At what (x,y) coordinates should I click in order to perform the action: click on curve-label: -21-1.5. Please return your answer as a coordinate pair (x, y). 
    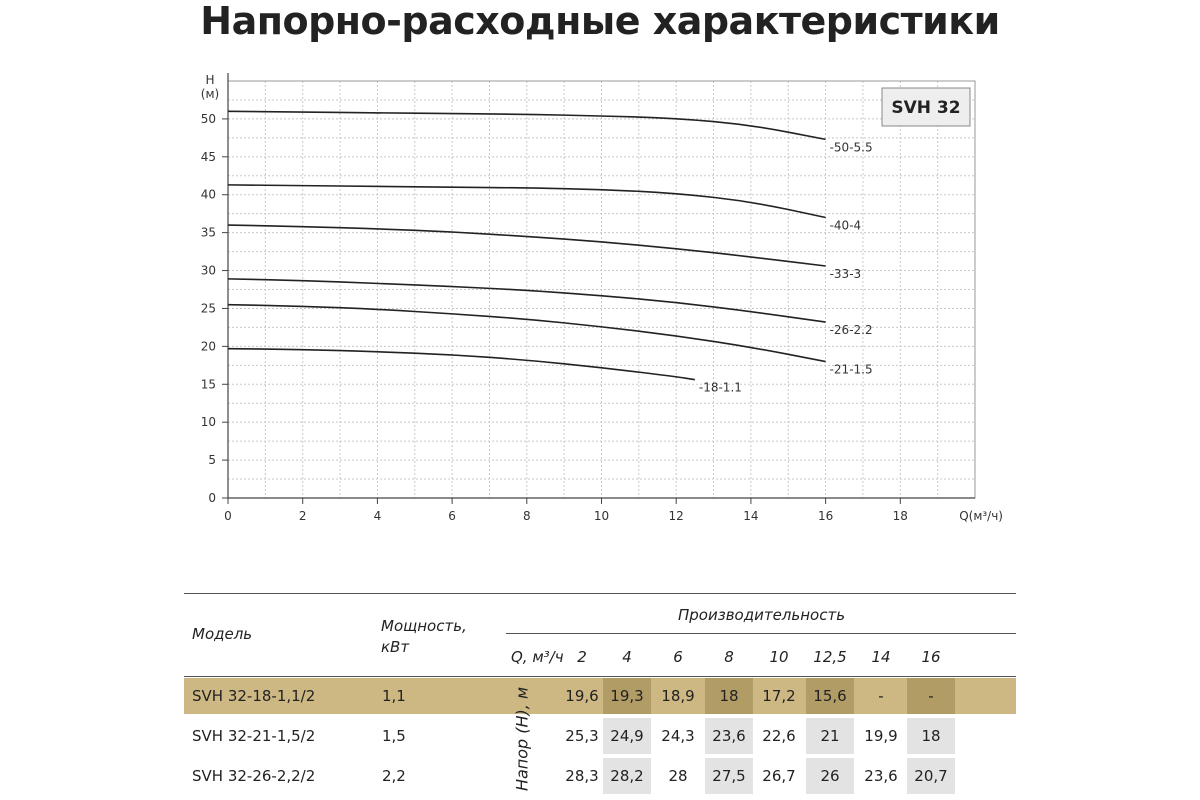
    Looking at the image, I should click on (851, 370).